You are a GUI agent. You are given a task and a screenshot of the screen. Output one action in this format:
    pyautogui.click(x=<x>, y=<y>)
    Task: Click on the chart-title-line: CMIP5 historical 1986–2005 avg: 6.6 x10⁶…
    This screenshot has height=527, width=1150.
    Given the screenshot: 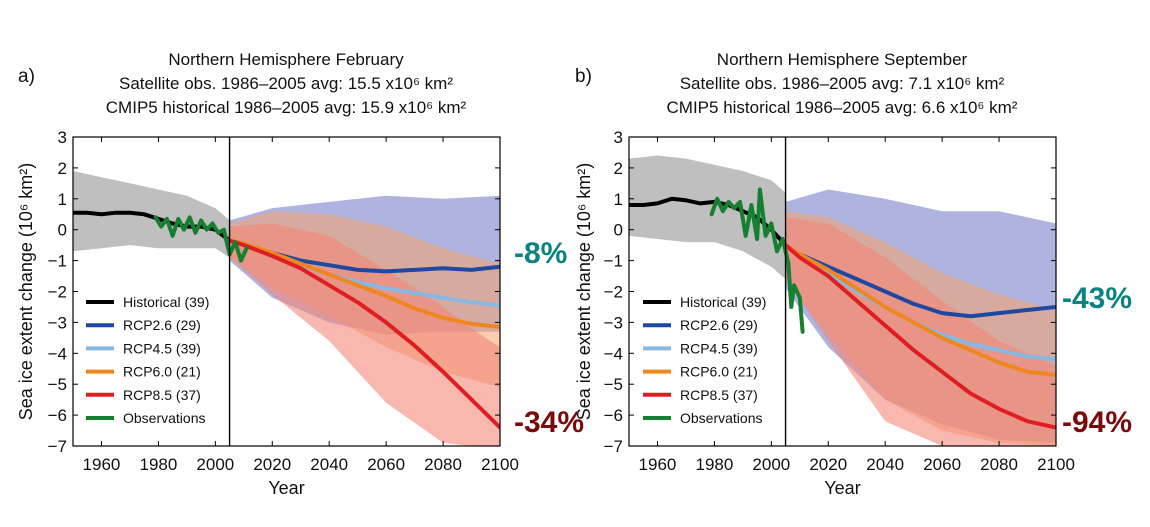 What is the action you would take?
    pyautogui.click(x=842, y=107)
    